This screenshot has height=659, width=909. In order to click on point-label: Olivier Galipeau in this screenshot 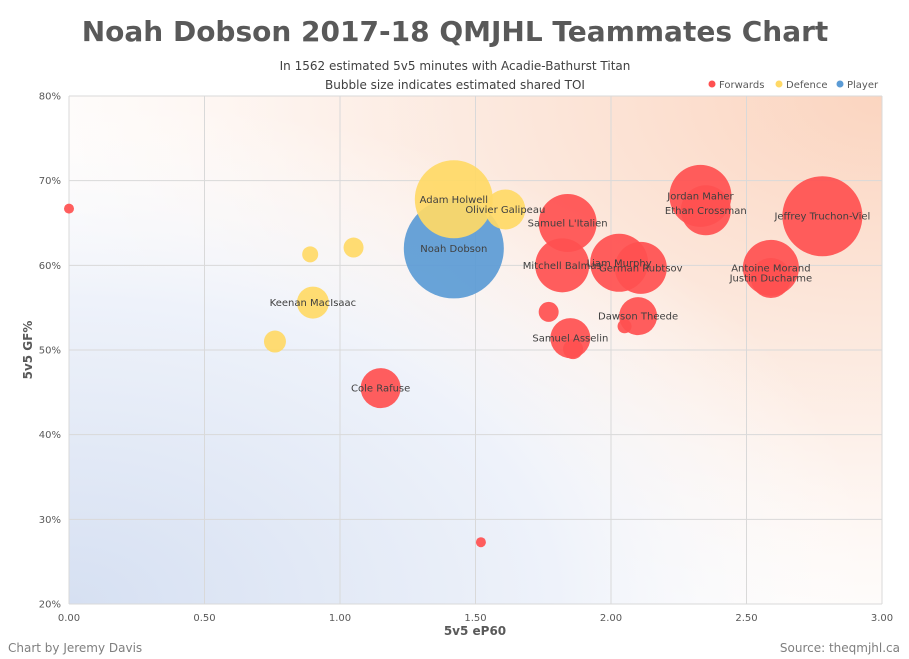, I will do `click(505, 210)`.